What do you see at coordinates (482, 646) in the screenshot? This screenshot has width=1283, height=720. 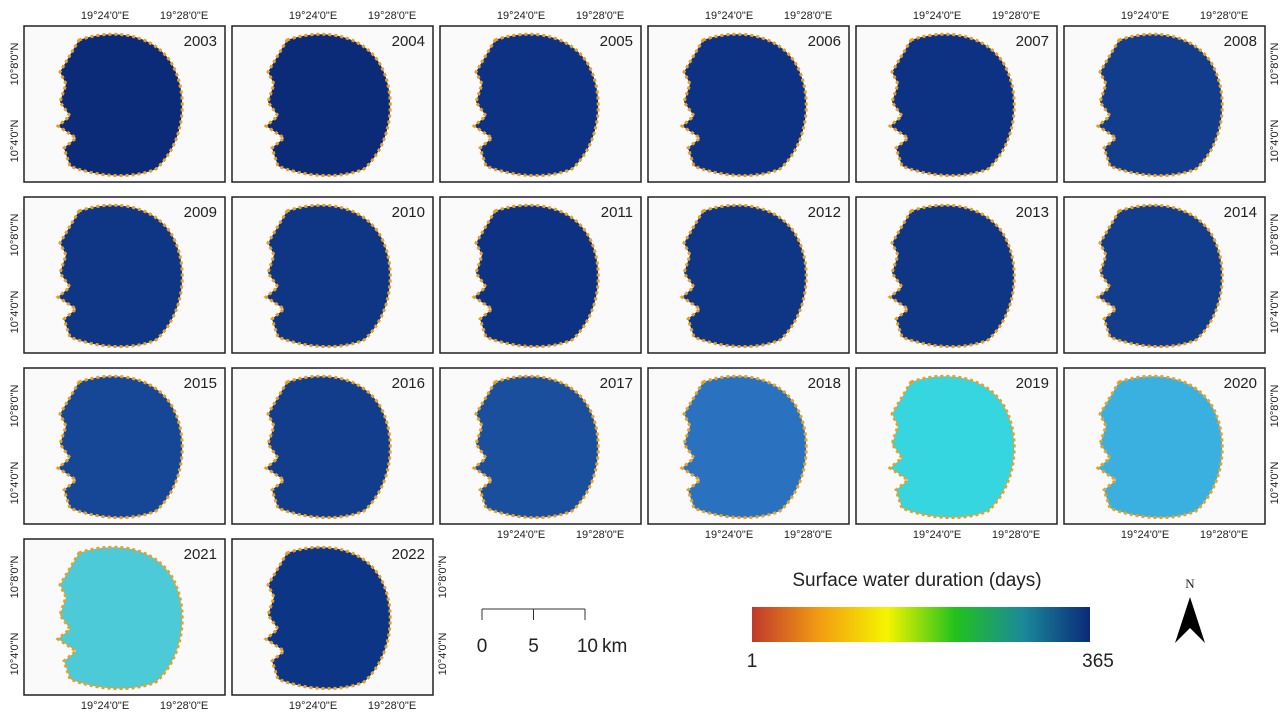 I see `scale-label: 0` at bounding box center [482, 646].